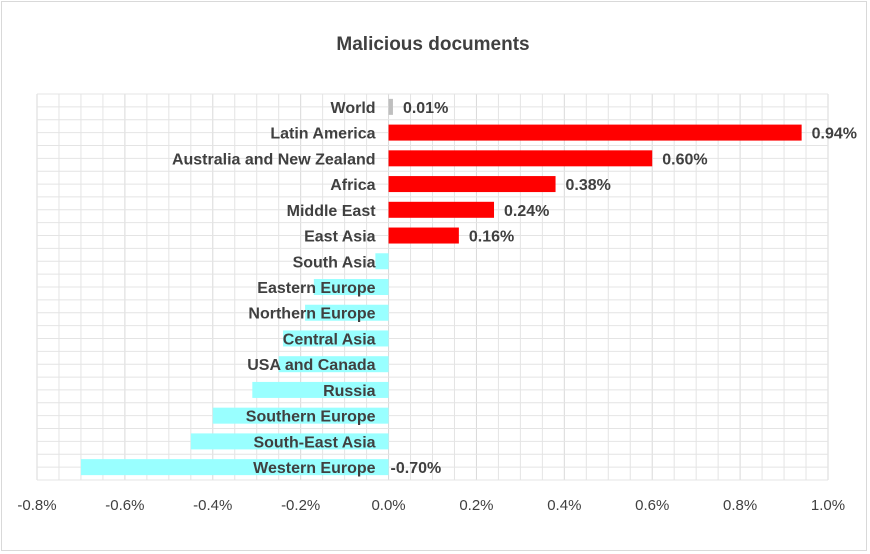 This screenshot has width=870, height=554. What do you see at coordinates (416, 468) in the screenshot?
I see `data-label: -0.70%` at bounding box center [416, 468].